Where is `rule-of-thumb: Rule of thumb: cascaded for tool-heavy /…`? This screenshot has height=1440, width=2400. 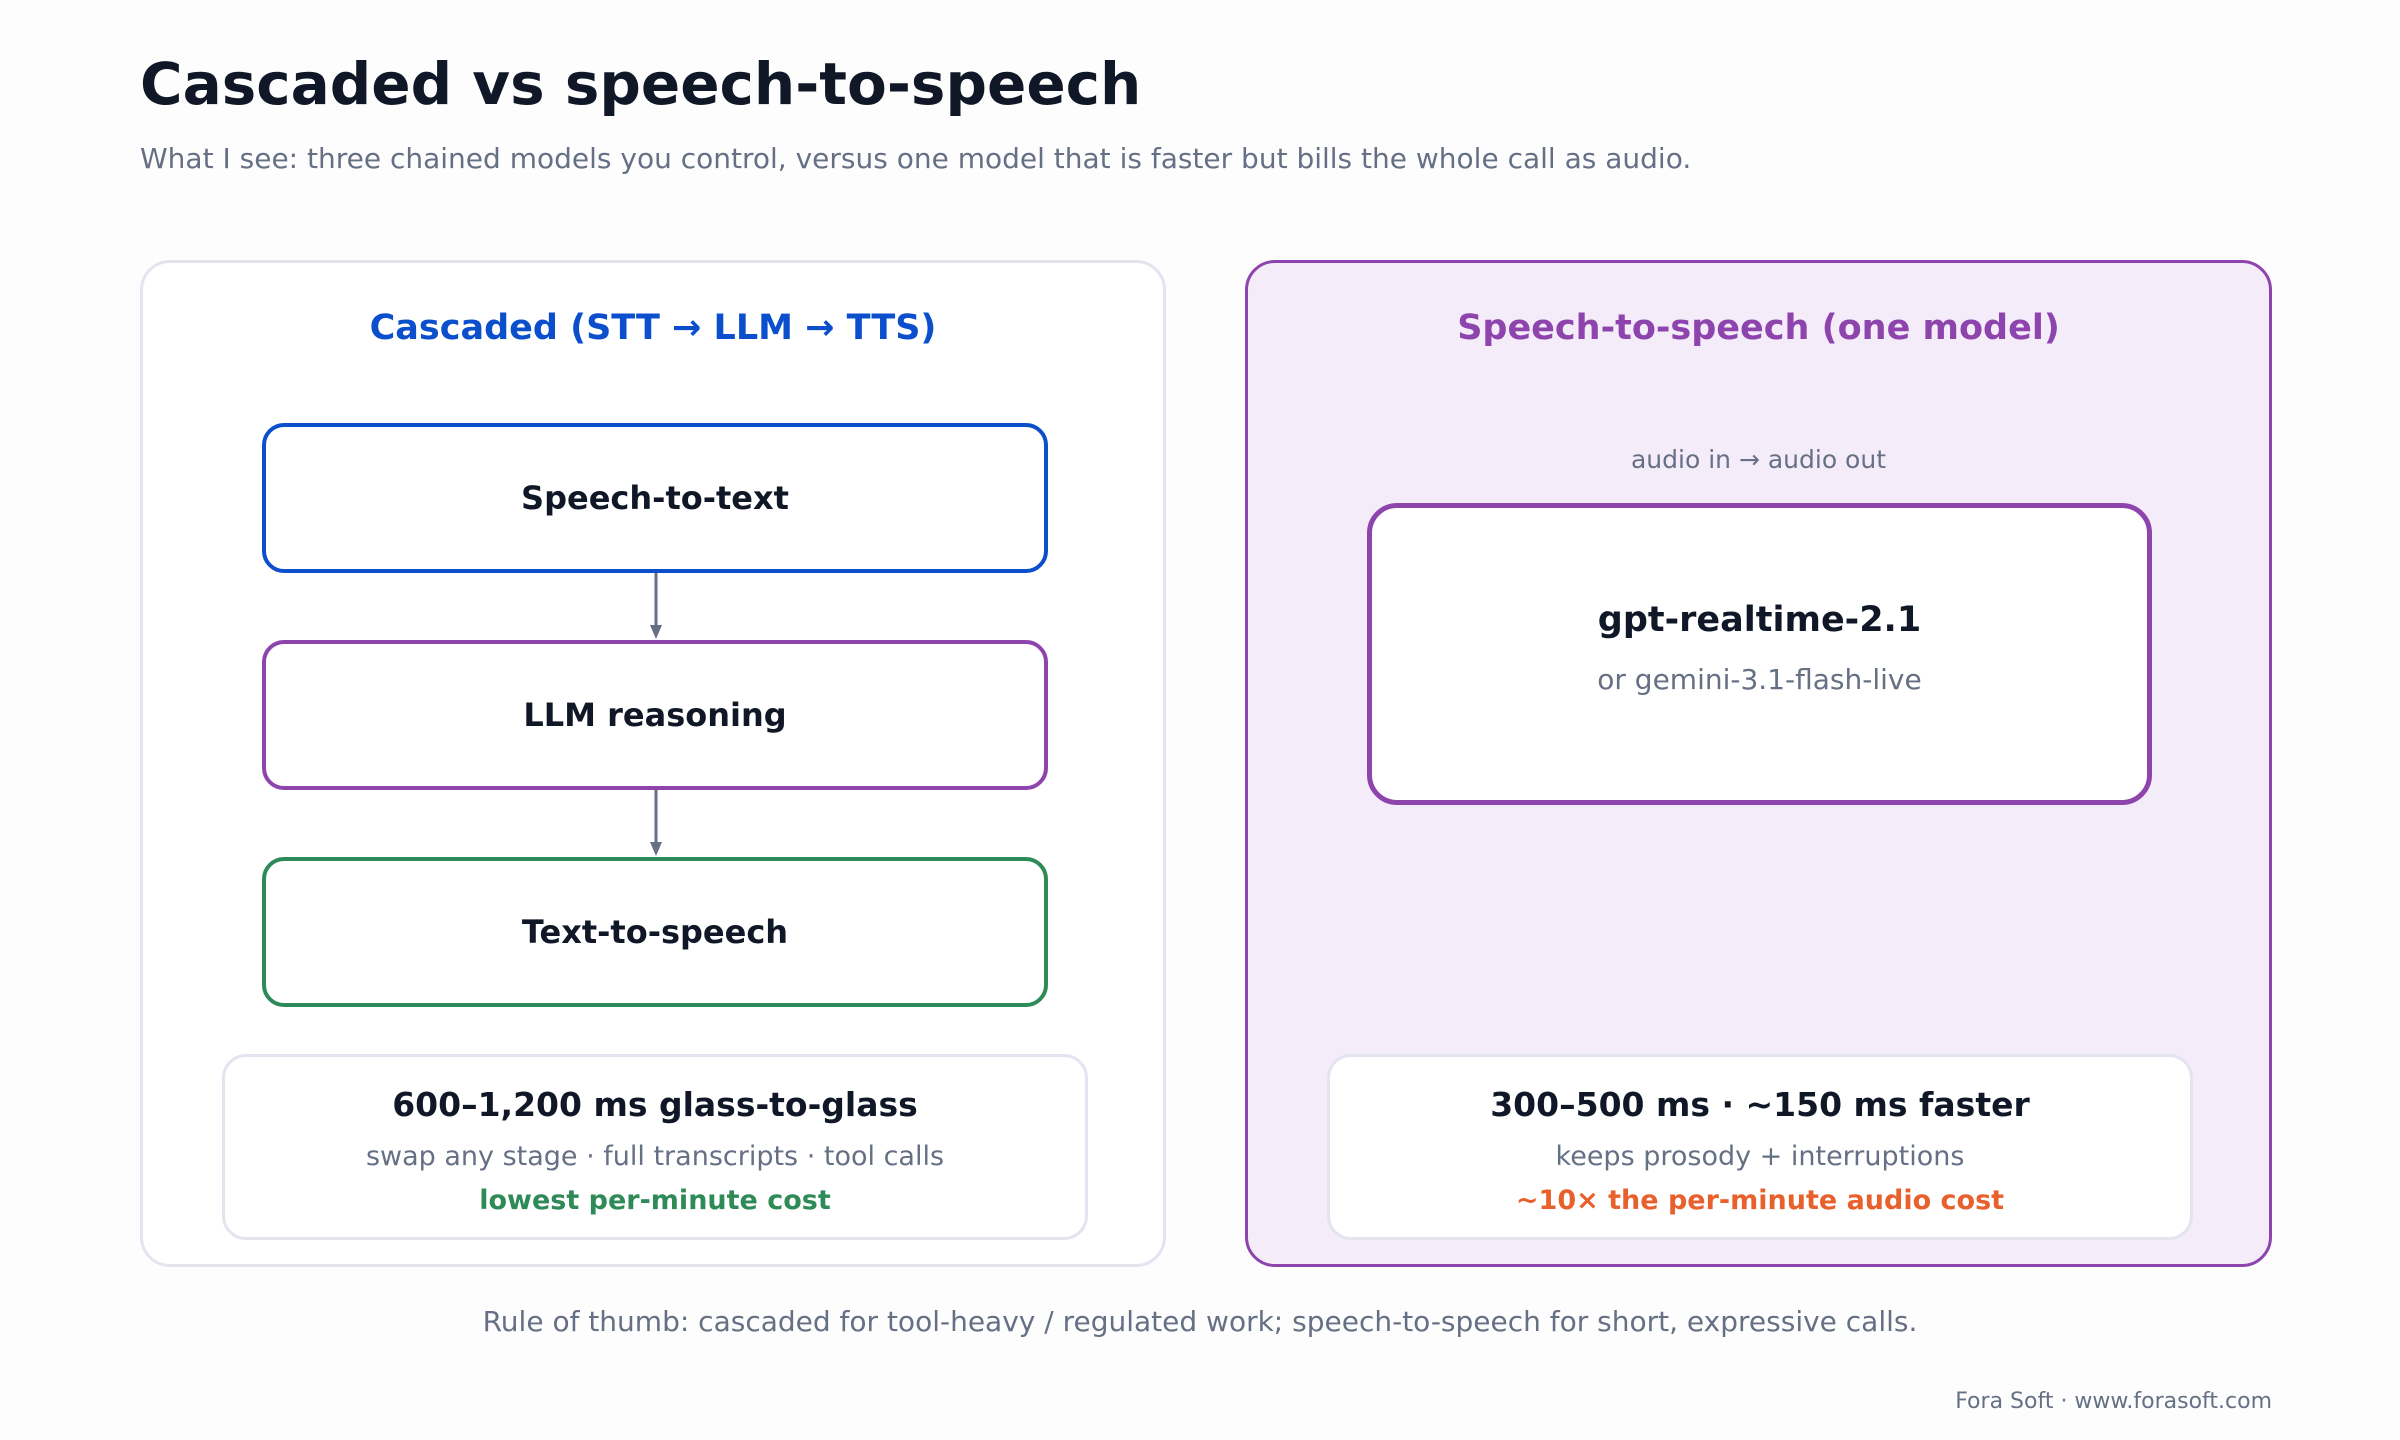 rule-of-thumb: Rule of thumb: cascaded for tool-heavy /… is located at coordinates (1200, 1321).